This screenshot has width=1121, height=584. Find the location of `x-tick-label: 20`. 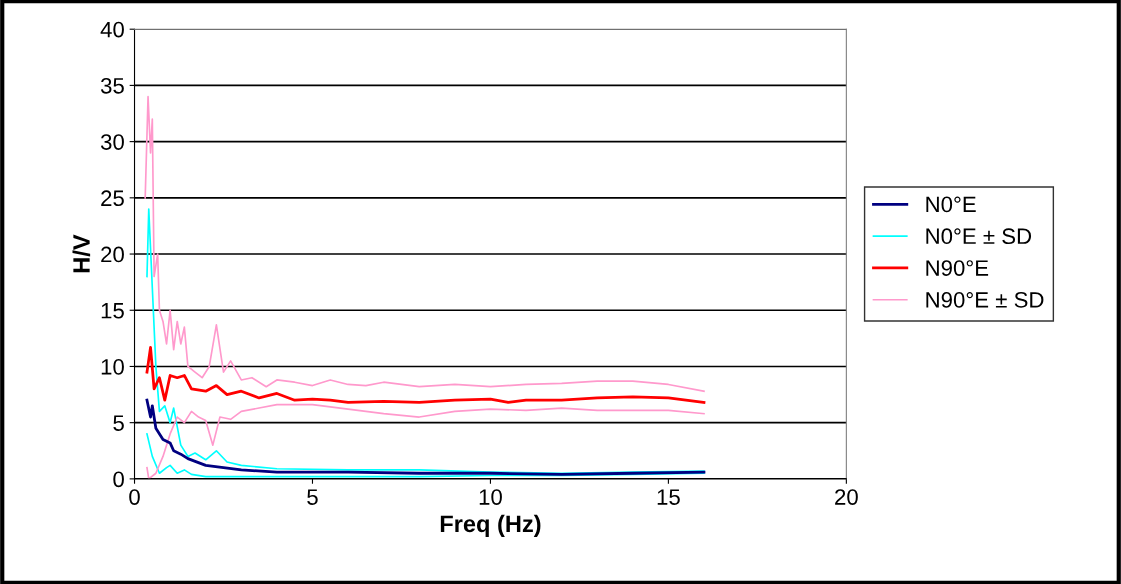

x-tick-label: 20 is located at coordinates (846, 497).